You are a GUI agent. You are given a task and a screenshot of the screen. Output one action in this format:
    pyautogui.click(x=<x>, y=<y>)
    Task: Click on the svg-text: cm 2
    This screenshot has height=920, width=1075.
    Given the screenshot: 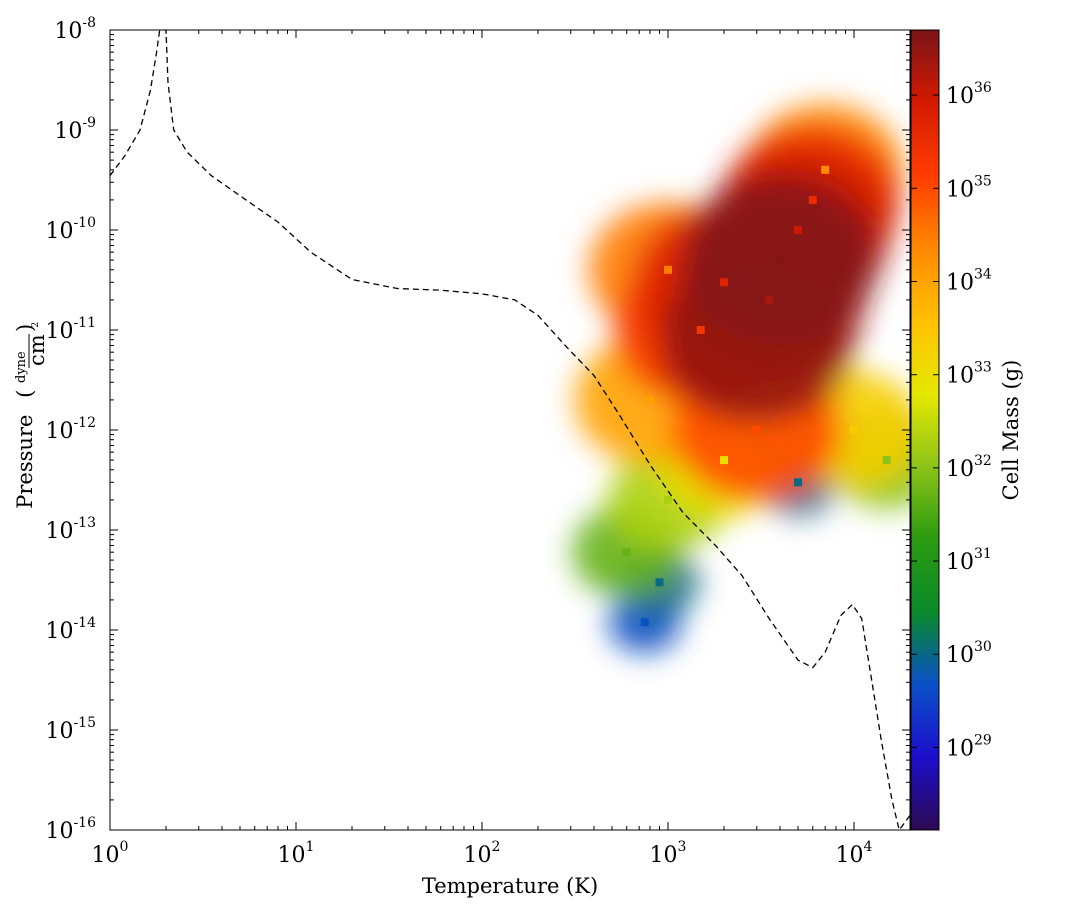 What is the action you would take?
    pyautogui.click(x=37, y=344)
    